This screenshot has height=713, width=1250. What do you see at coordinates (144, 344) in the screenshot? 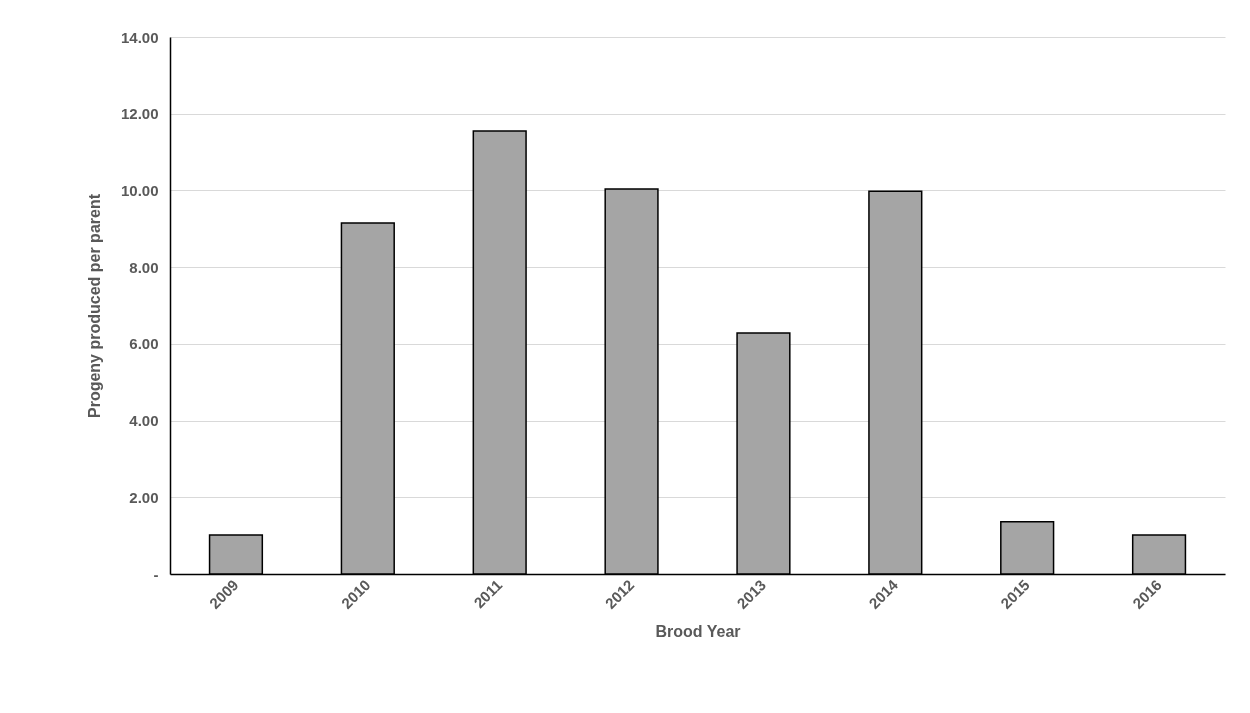
I see `y-tick-label: 6.00` at bounding box center [144, 344].